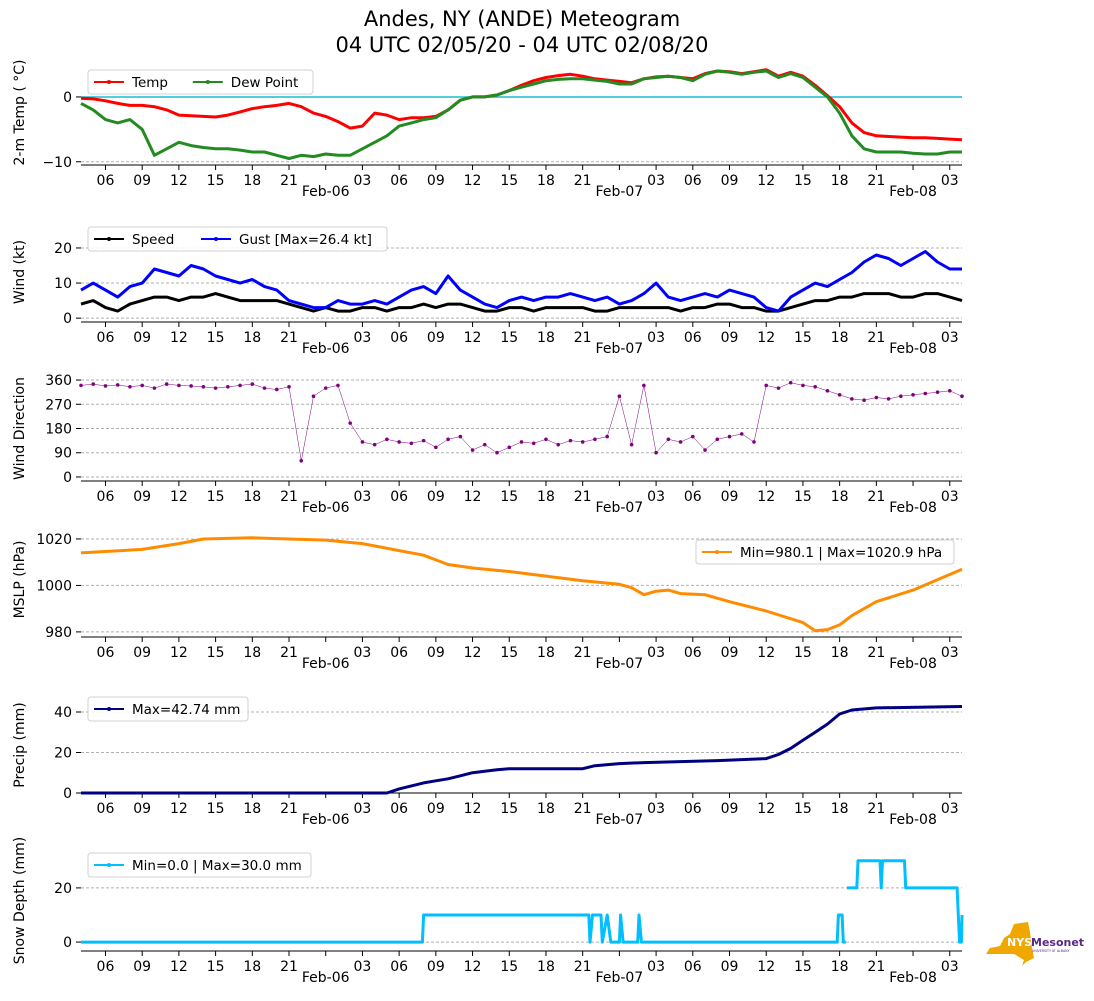  I want to click on legend-box, so click(825, 552).